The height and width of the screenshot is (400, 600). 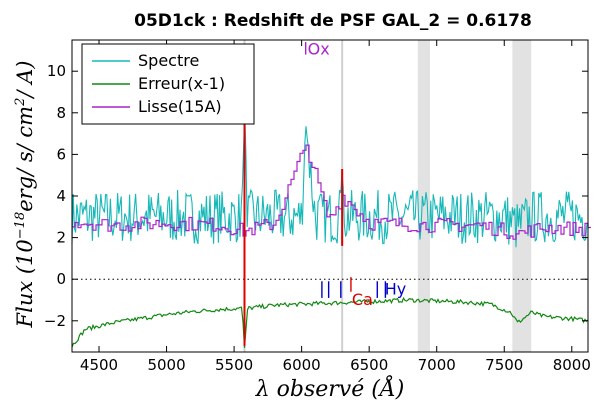 What do you see at coordinates (20, 225) in the screenshot?
I see `ylabel-exp: −18` at bounding box center [20, 225].